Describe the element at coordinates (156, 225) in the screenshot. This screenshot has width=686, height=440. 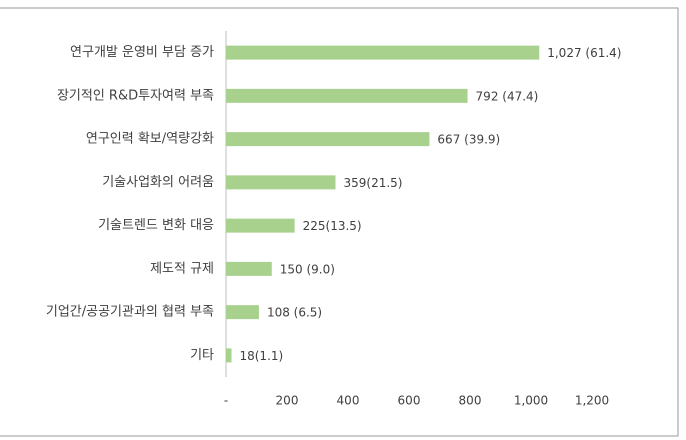
I see `y-tick-label: 기술트렌드 변화 대응` at that location.